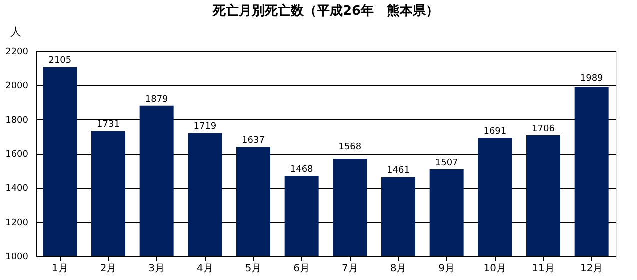  I want to click on data-label: 1468, so click(302, 170).